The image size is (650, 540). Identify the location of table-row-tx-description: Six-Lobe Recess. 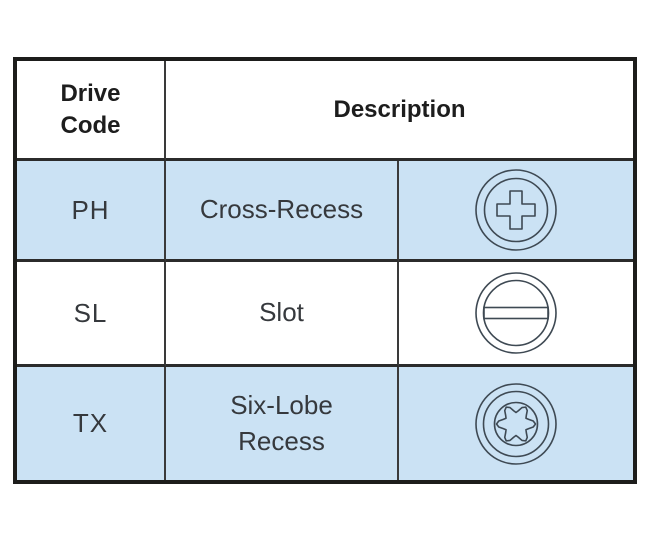
(282, 423).